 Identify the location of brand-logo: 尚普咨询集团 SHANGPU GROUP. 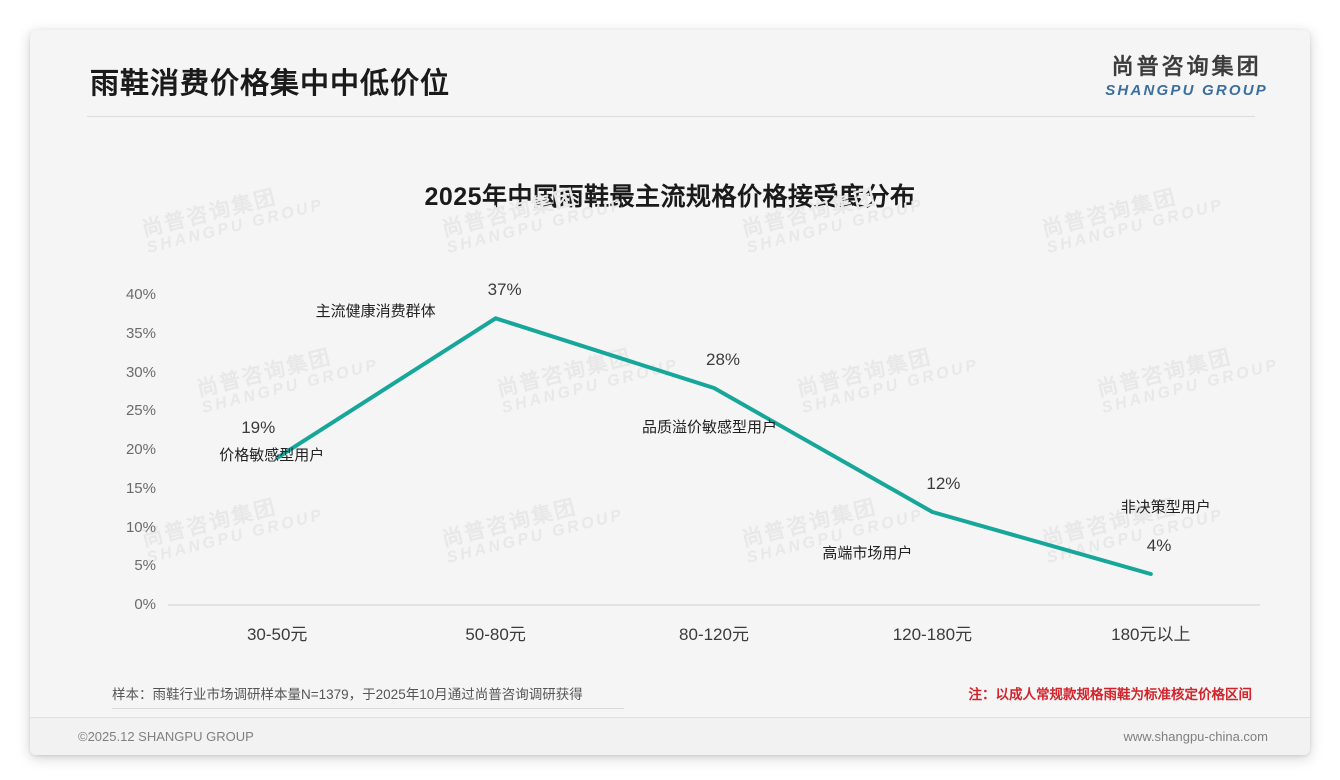
(1186, 76).